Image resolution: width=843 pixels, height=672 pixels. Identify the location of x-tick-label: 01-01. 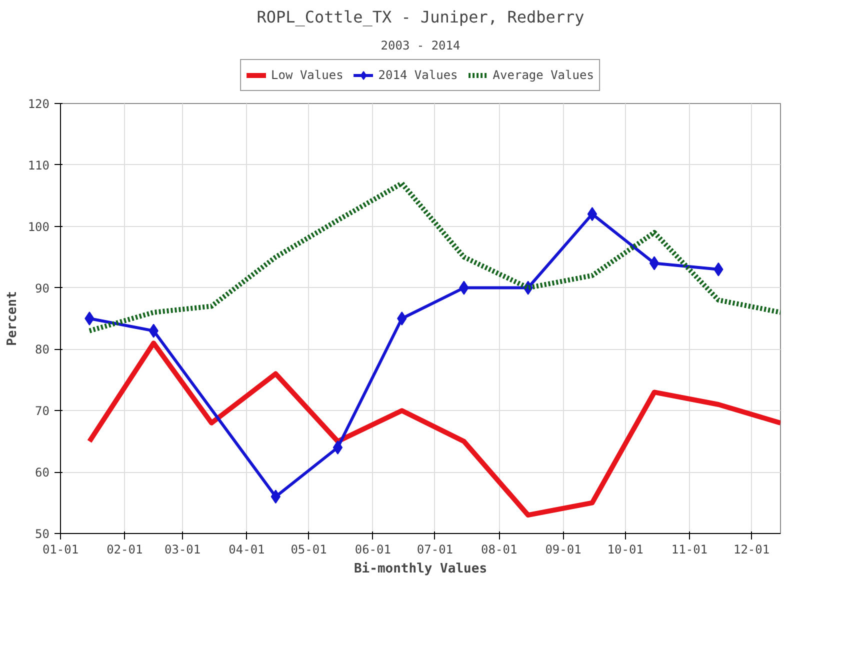
(60, 549).